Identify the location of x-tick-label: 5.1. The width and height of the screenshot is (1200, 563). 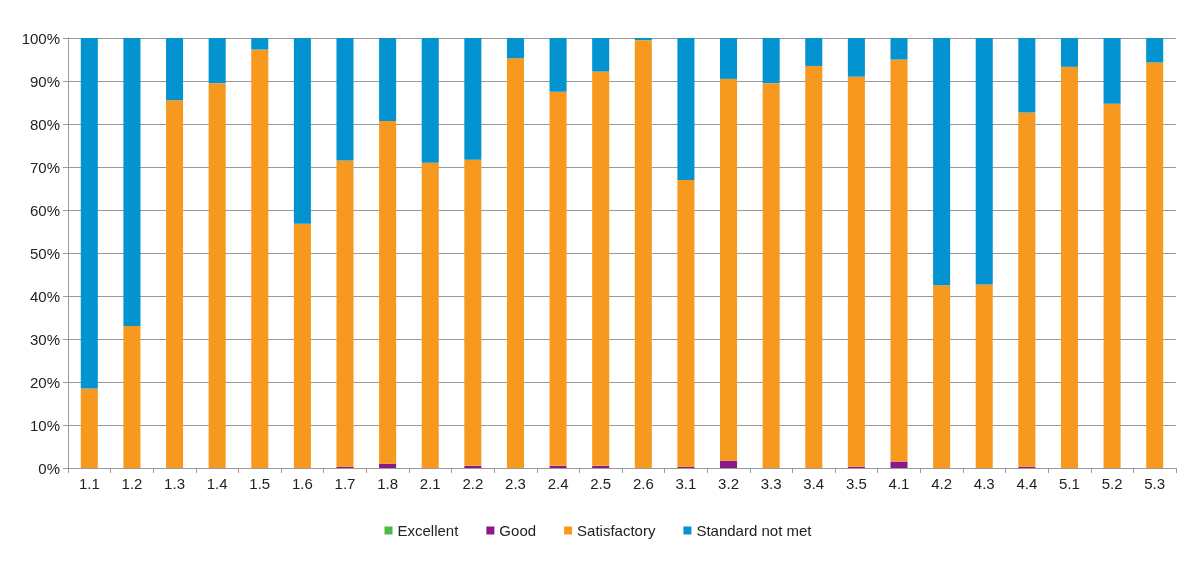
(1069, 483).